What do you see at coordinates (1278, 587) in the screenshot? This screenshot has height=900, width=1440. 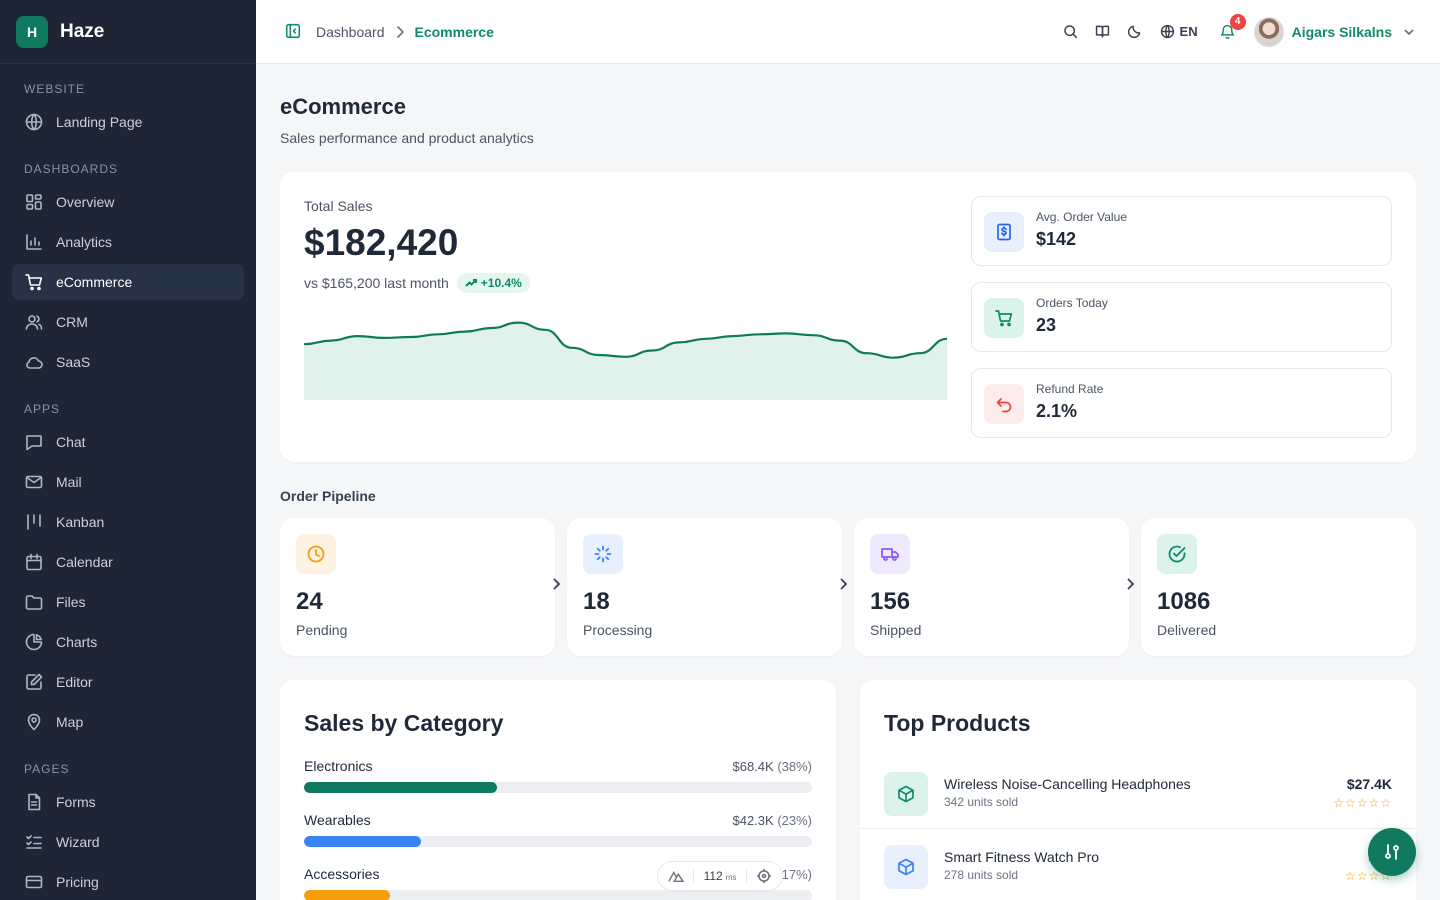 I see `pipeline-card-delivered: 1086 Delivered` at bounding box center [1278, 587].